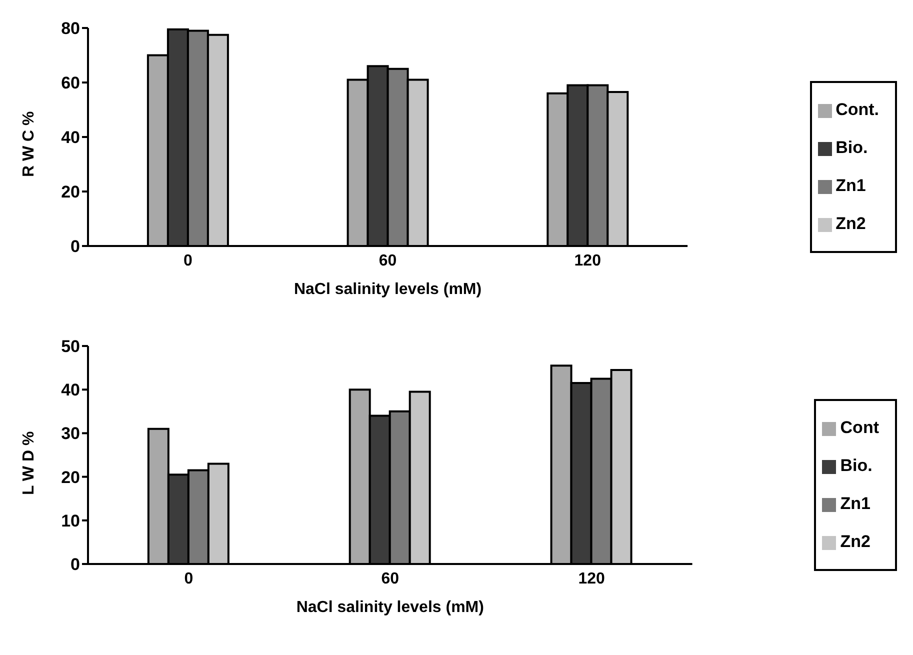 The width and height of the screenshot is (913, 655). I want to click on y-tick-label: 80, so click(70, 28).